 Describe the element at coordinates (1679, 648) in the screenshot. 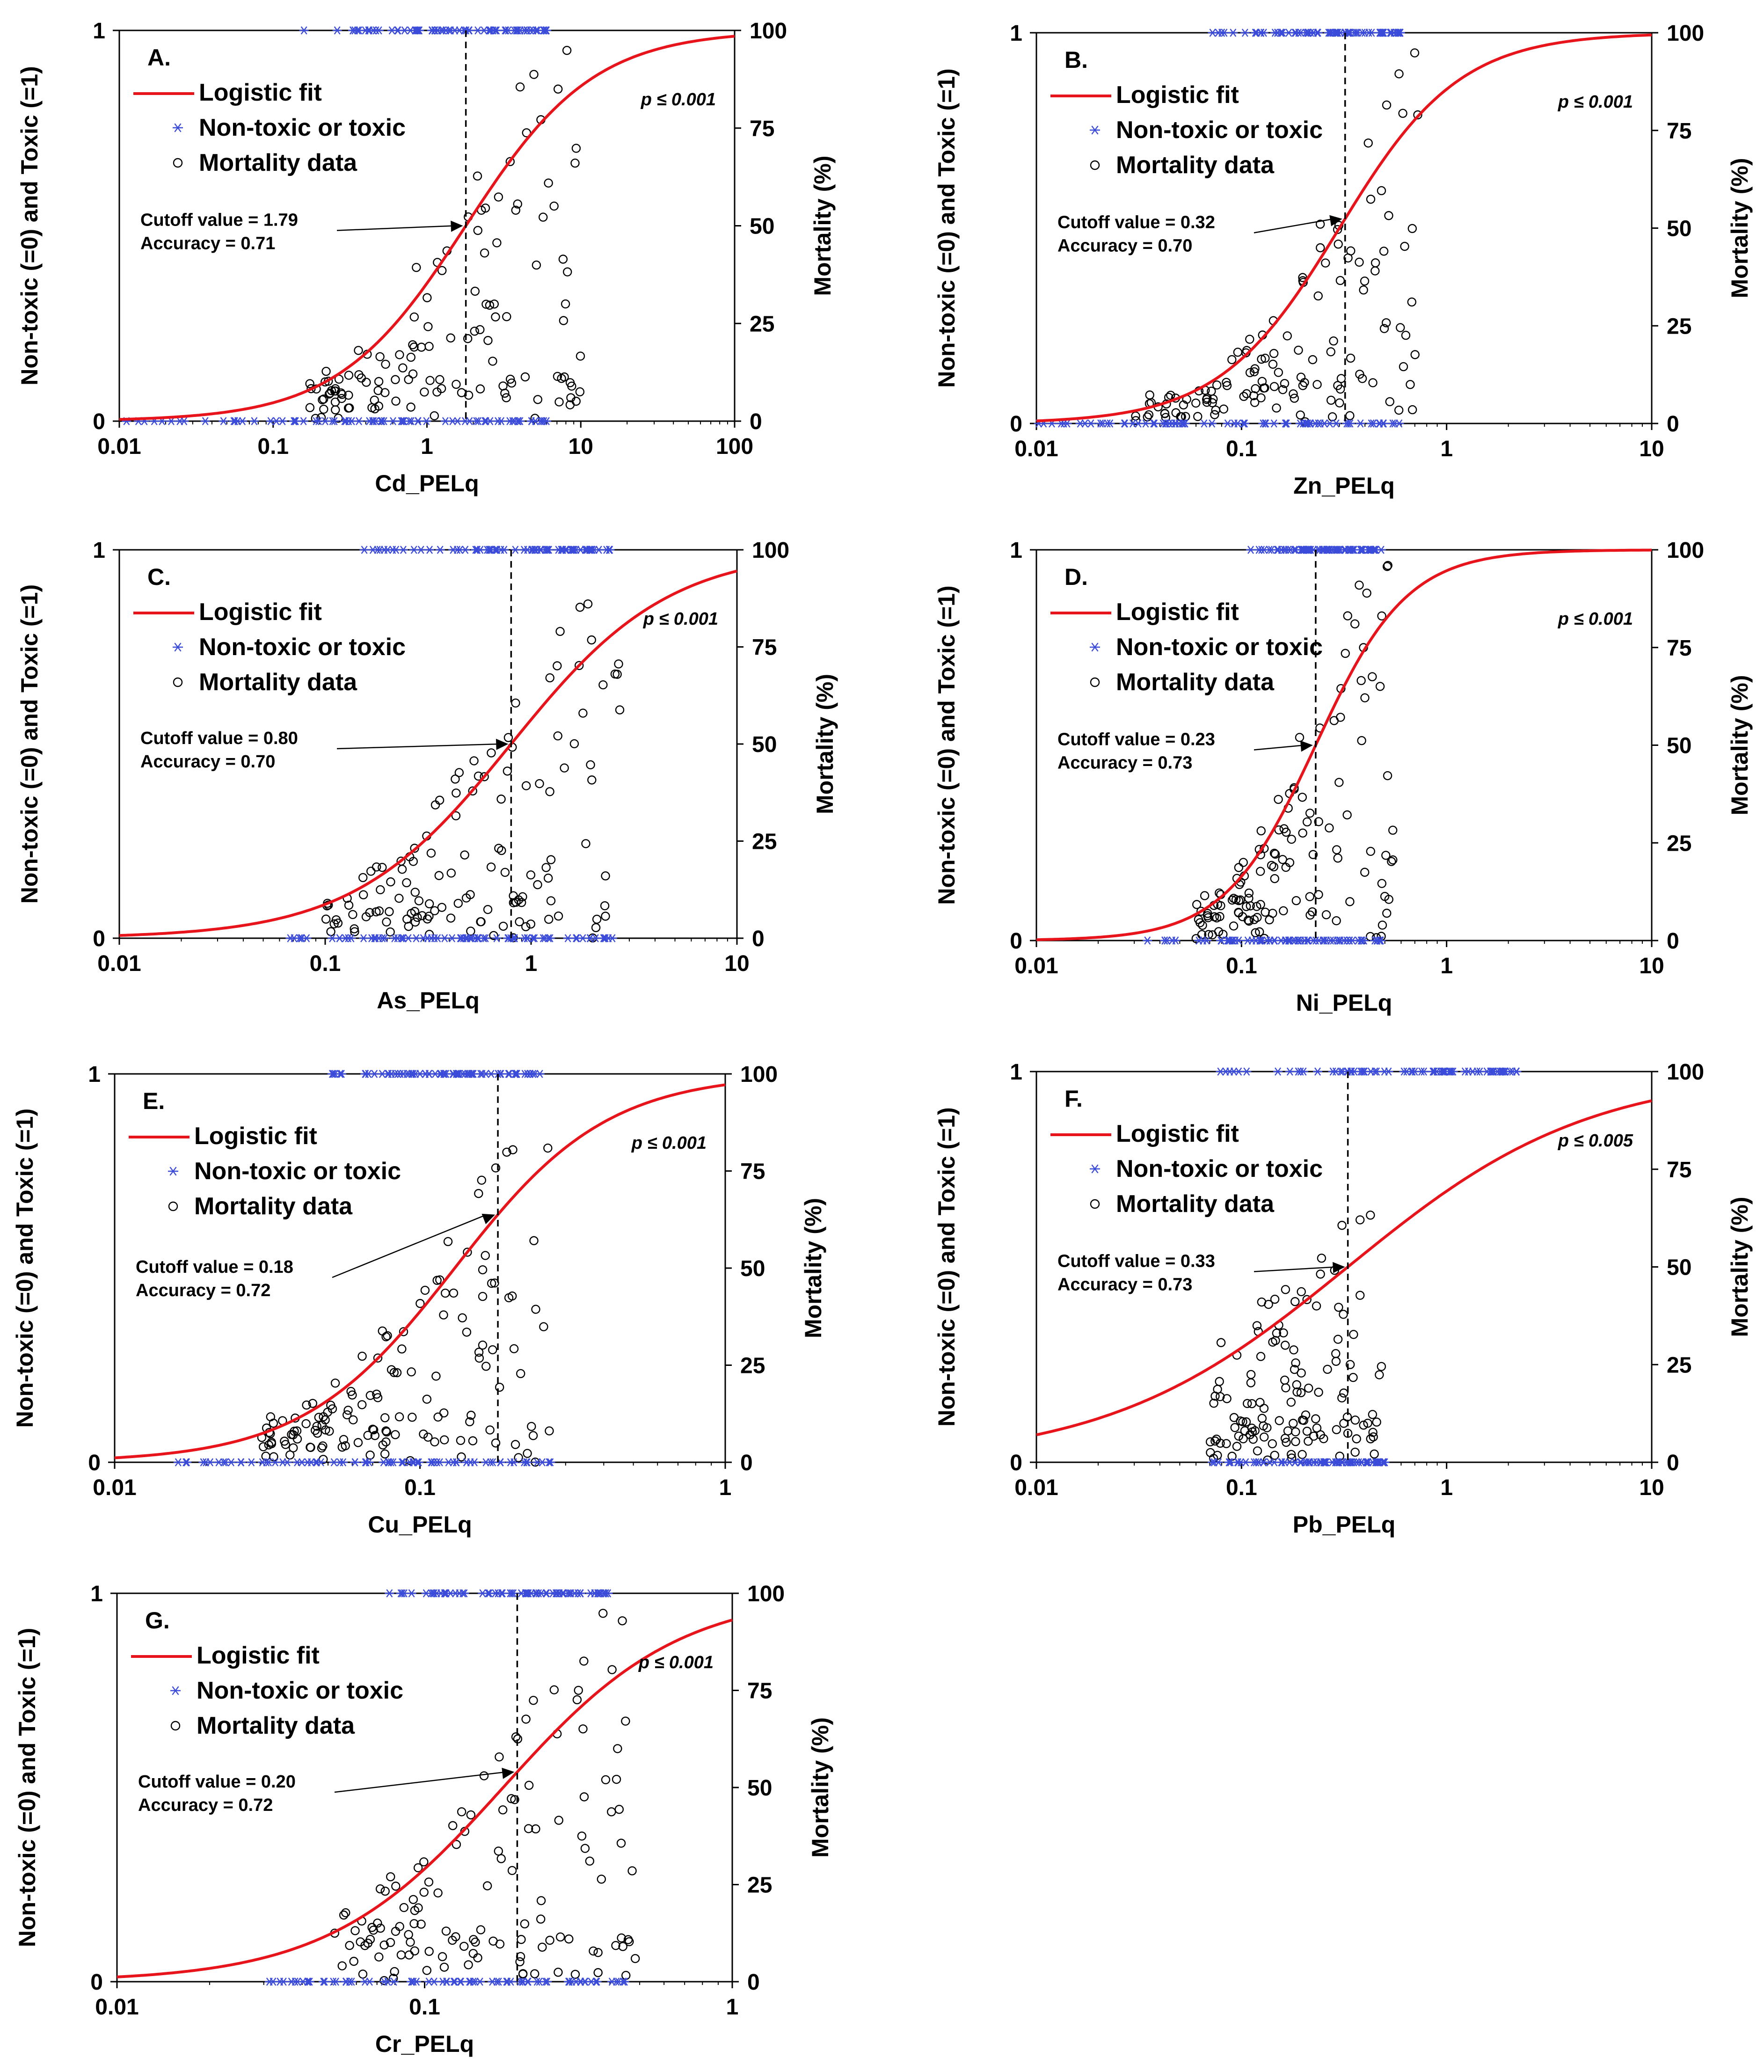

I see `y2-tick-label: 75` at that location.